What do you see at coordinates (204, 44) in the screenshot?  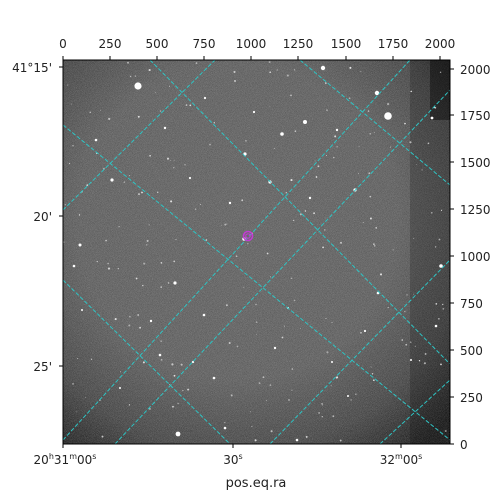 I see `tick-label: 750` at bounding box center [204, 44].